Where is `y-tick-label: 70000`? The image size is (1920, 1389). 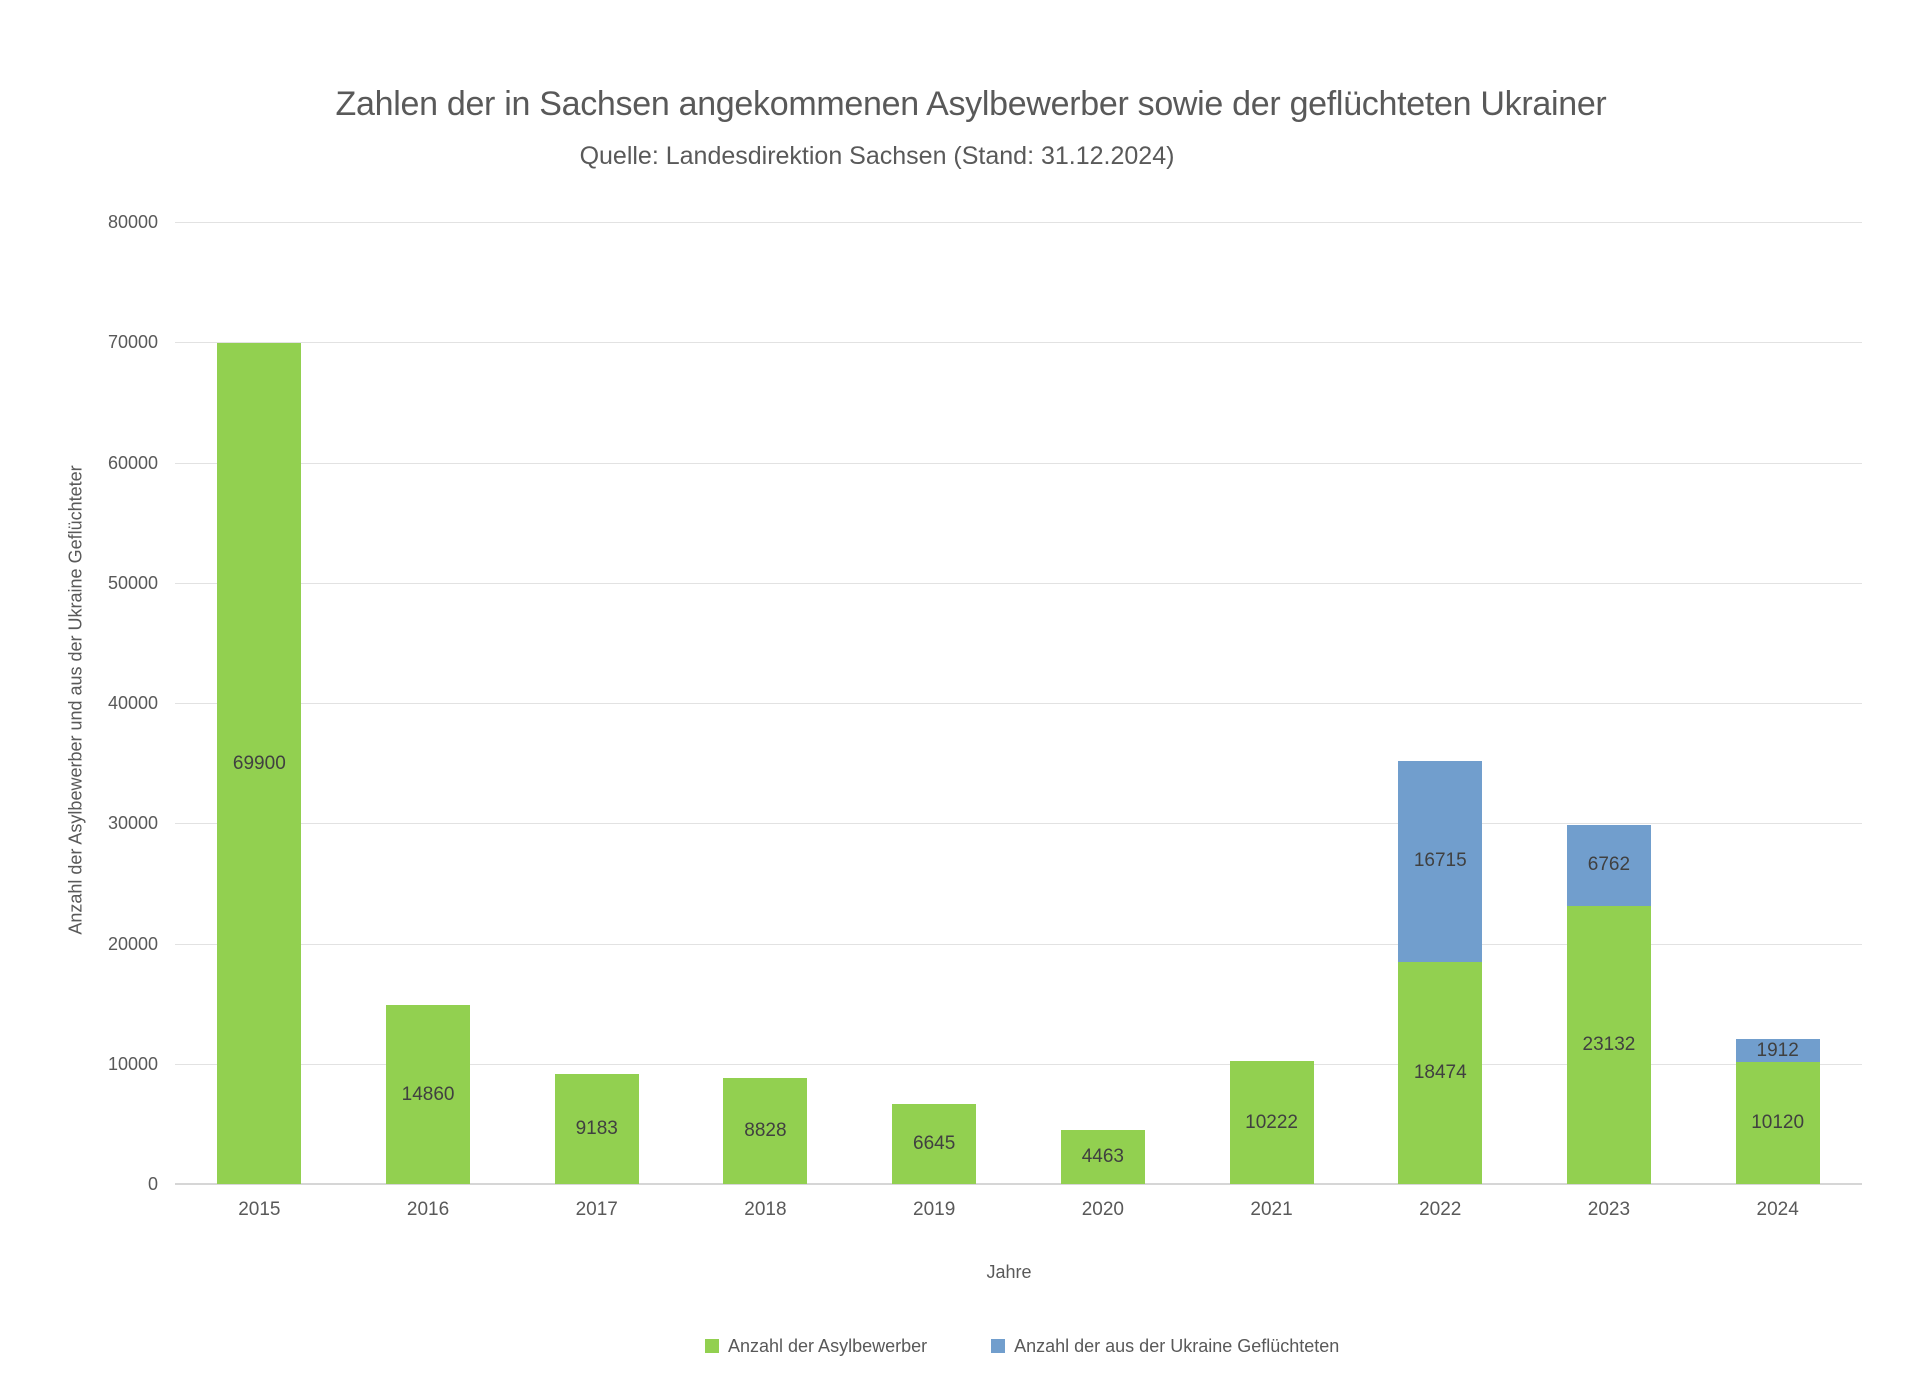 y-tick-label: 70000 is located at coordinates (132, 342).